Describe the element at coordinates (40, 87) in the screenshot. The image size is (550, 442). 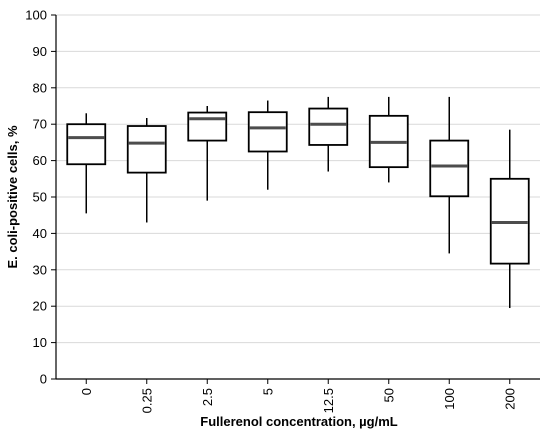
I see `y-tick-label: 80` at that location.